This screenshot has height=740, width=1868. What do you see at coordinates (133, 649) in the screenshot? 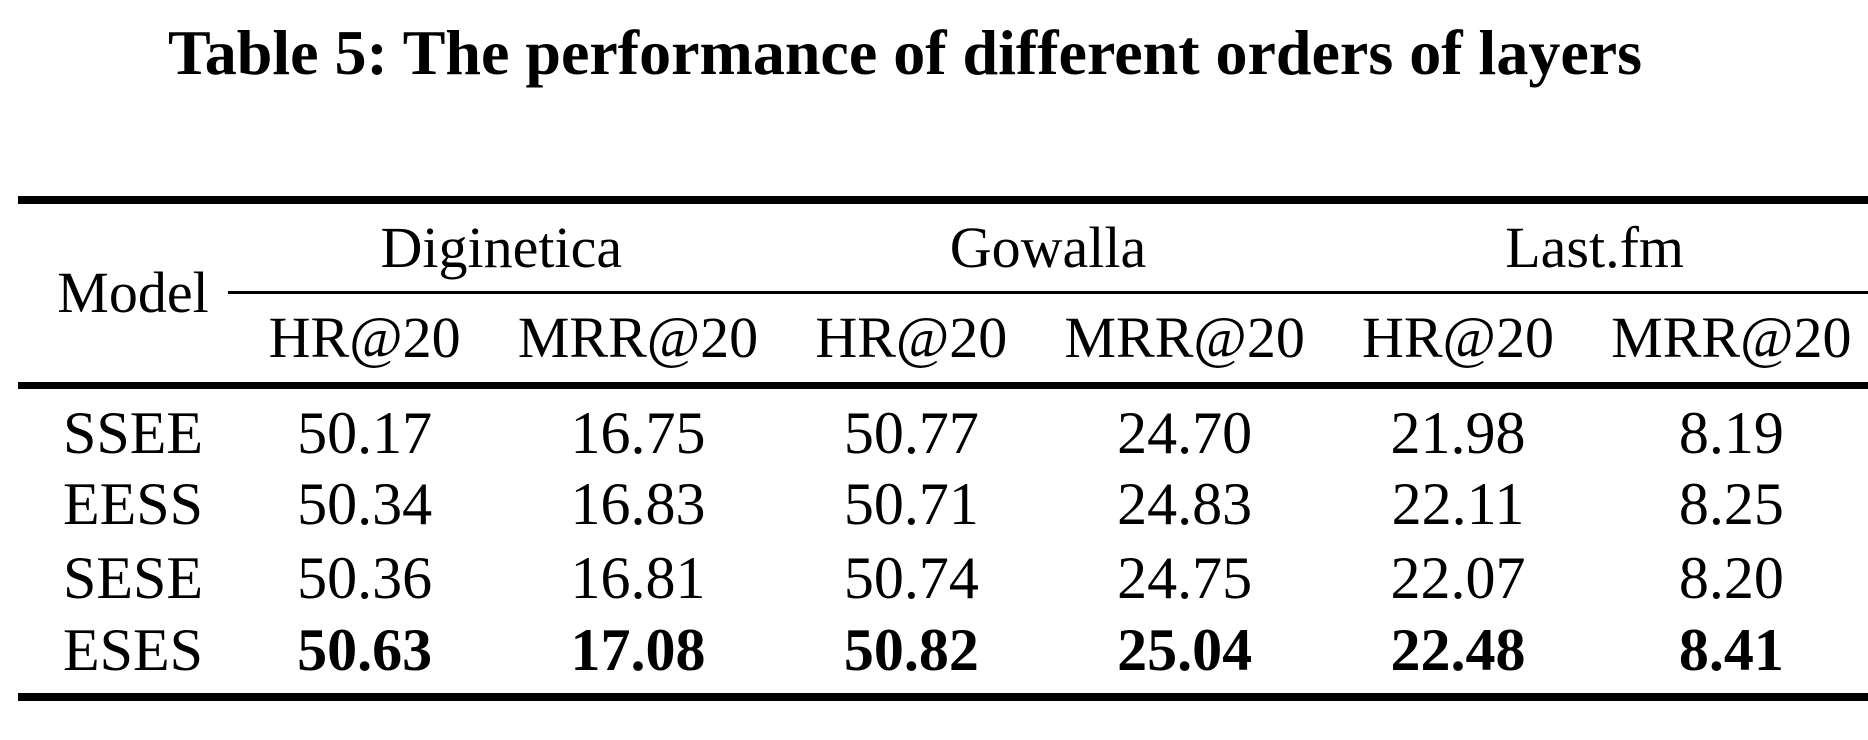
I see `model-cell: ESES` at bounding box center [133, 649].